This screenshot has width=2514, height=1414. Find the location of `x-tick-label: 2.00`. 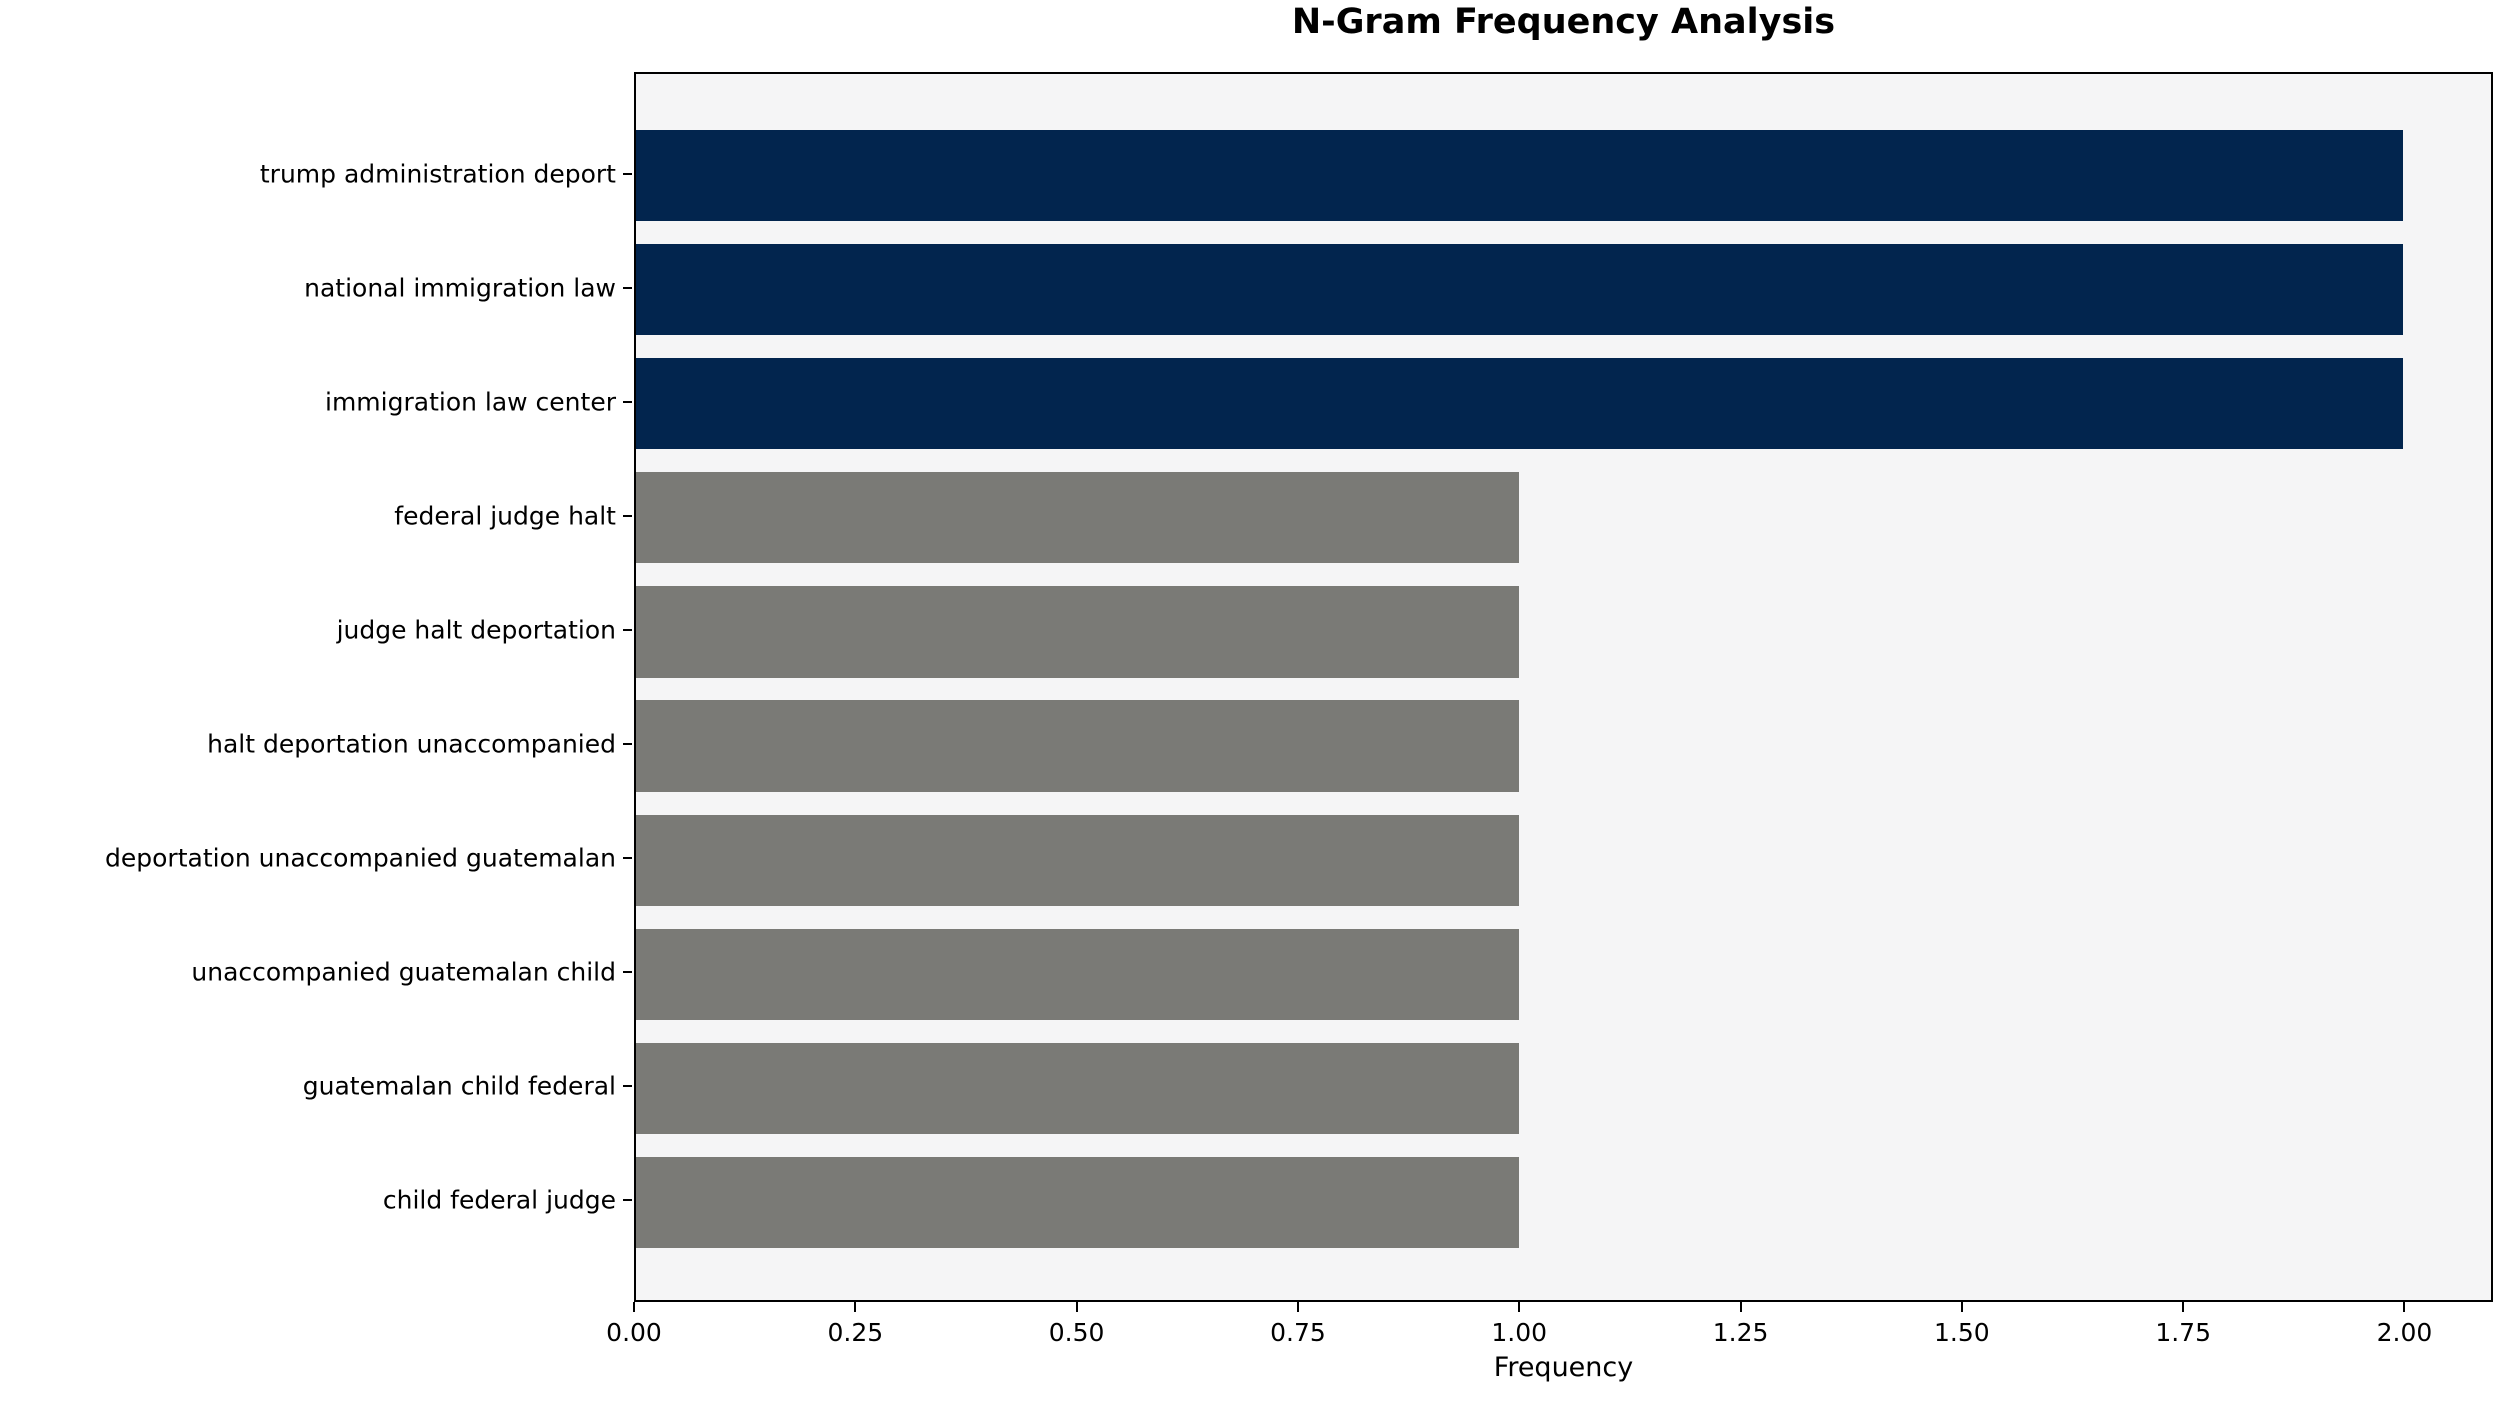

x-tick-label: 2.00 is located at coordinates (2404, 1332).